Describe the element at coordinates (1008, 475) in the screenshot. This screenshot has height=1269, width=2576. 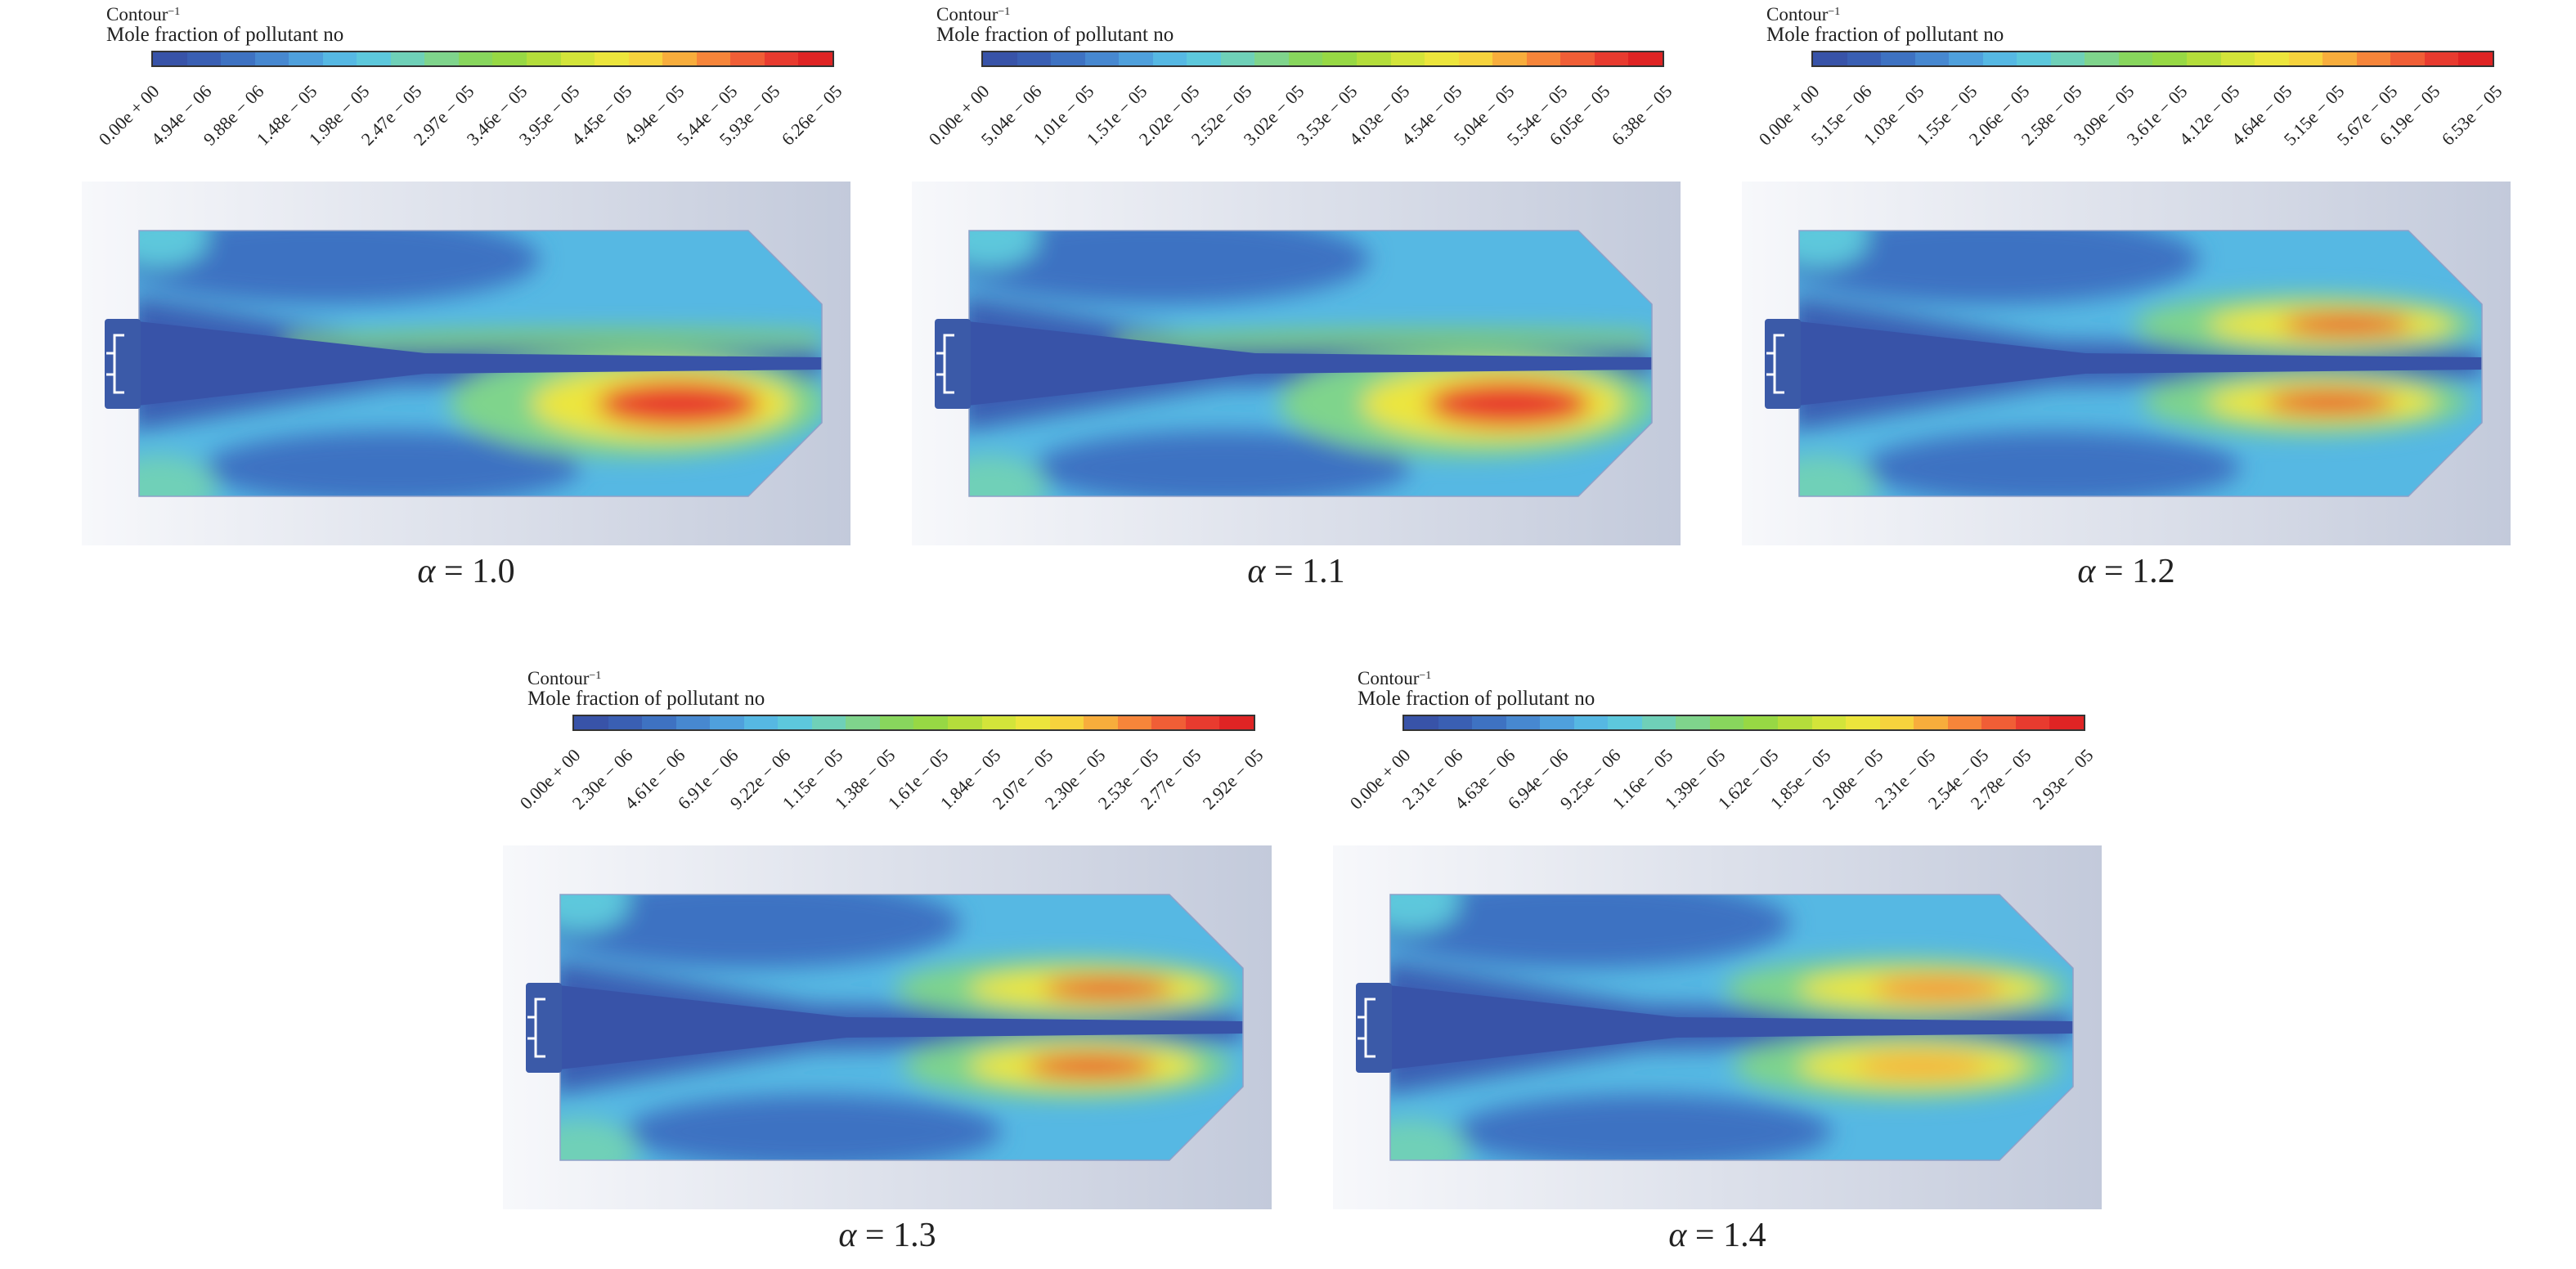
I see `corner-green-zone` at that location.